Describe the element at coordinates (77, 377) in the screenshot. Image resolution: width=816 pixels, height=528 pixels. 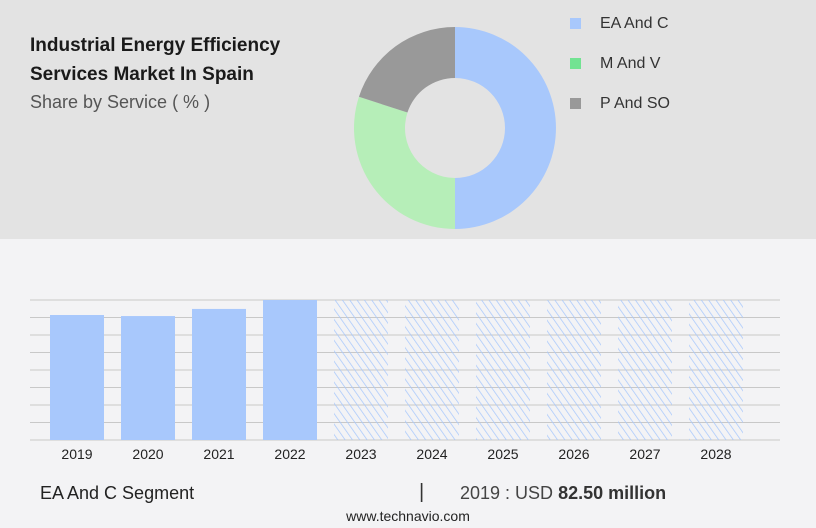
I see `bar-2019` at that location.